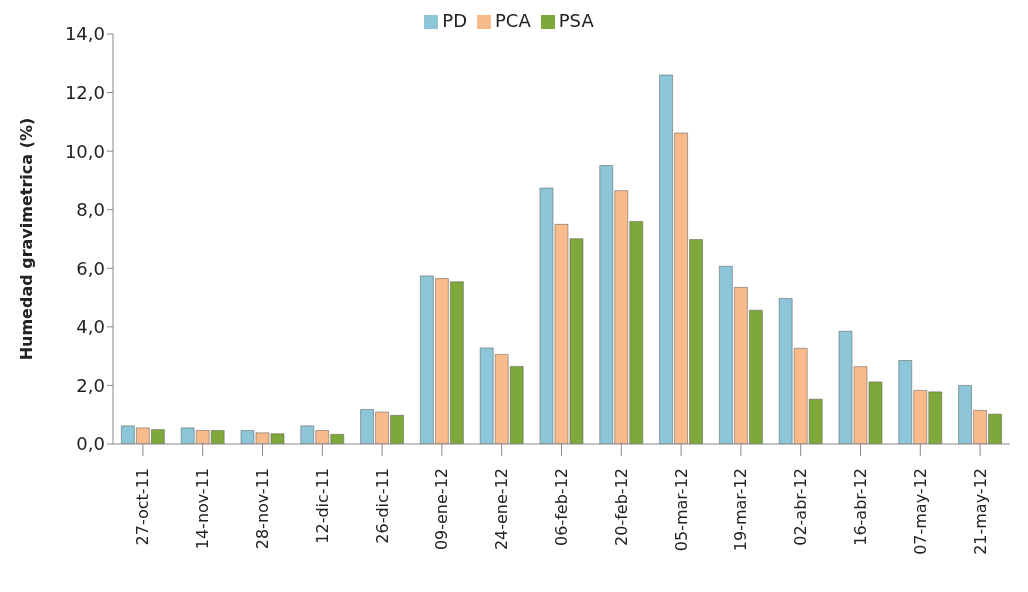 The height and width of the screenshot is (592, 1028). Describe the element at coordinates (621, 507) in the screenshot. I see `x-tick-label: 20-feb-12` at that location.